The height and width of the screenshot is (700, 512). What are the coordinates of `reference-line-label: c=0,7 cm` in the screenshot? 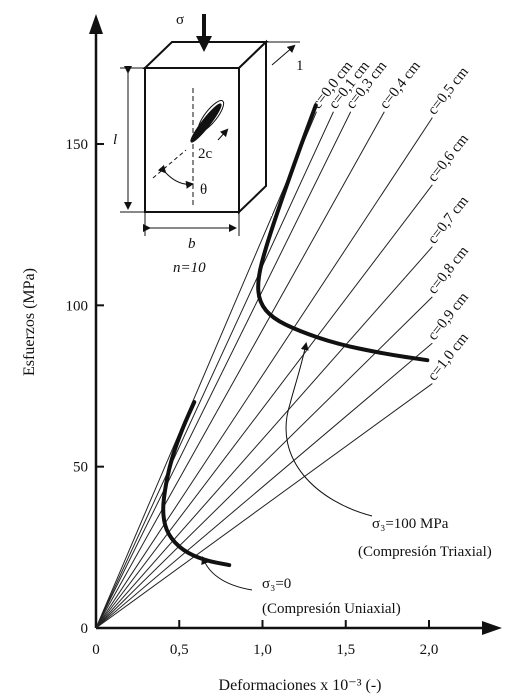 It's located at (448, 220).